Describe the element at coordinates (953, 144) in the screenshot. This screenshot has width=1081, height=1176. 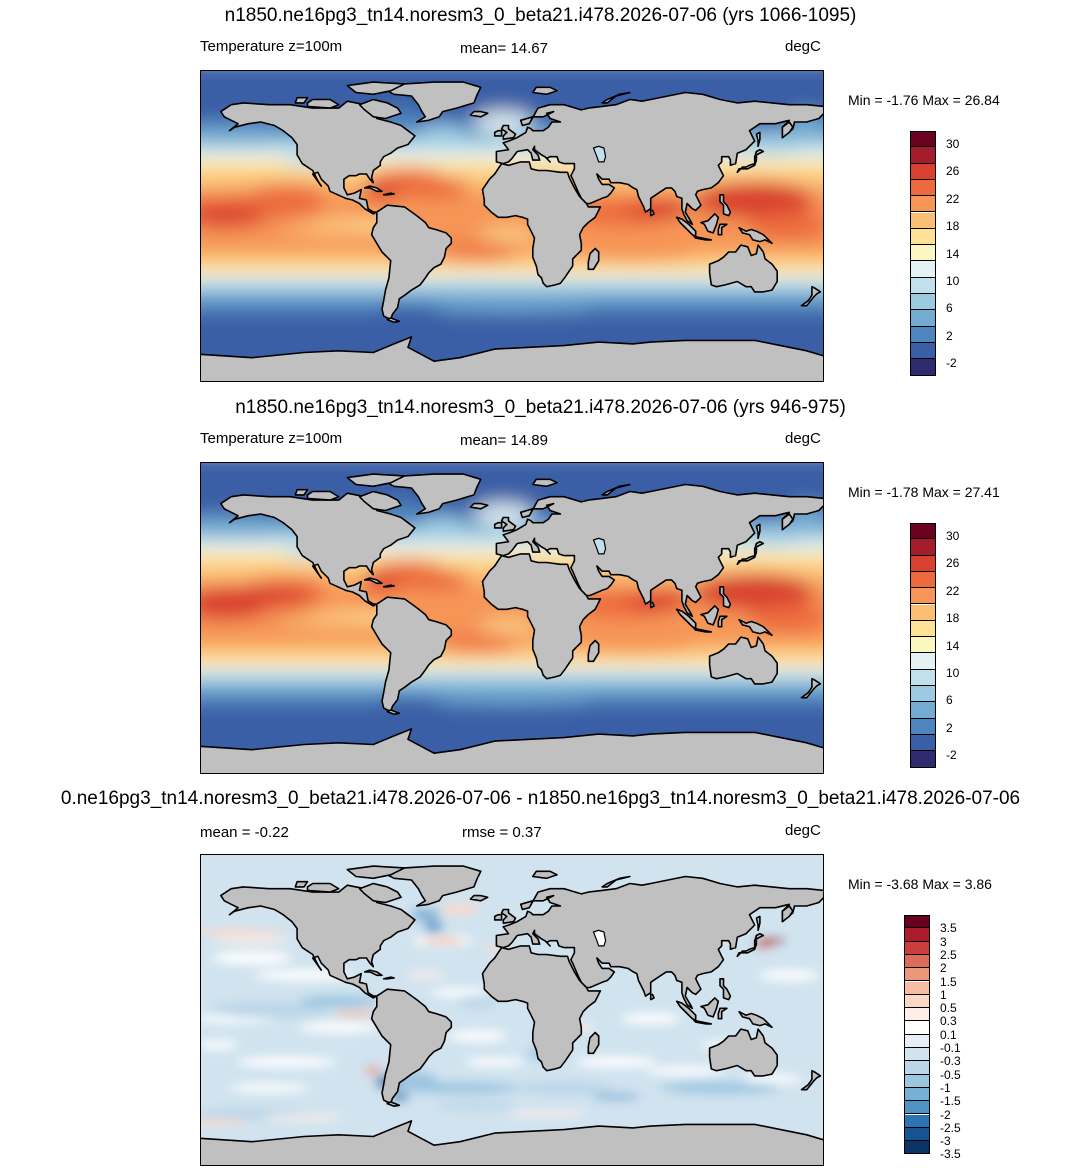
I see `colorbar-tick-label: 30` at that location.